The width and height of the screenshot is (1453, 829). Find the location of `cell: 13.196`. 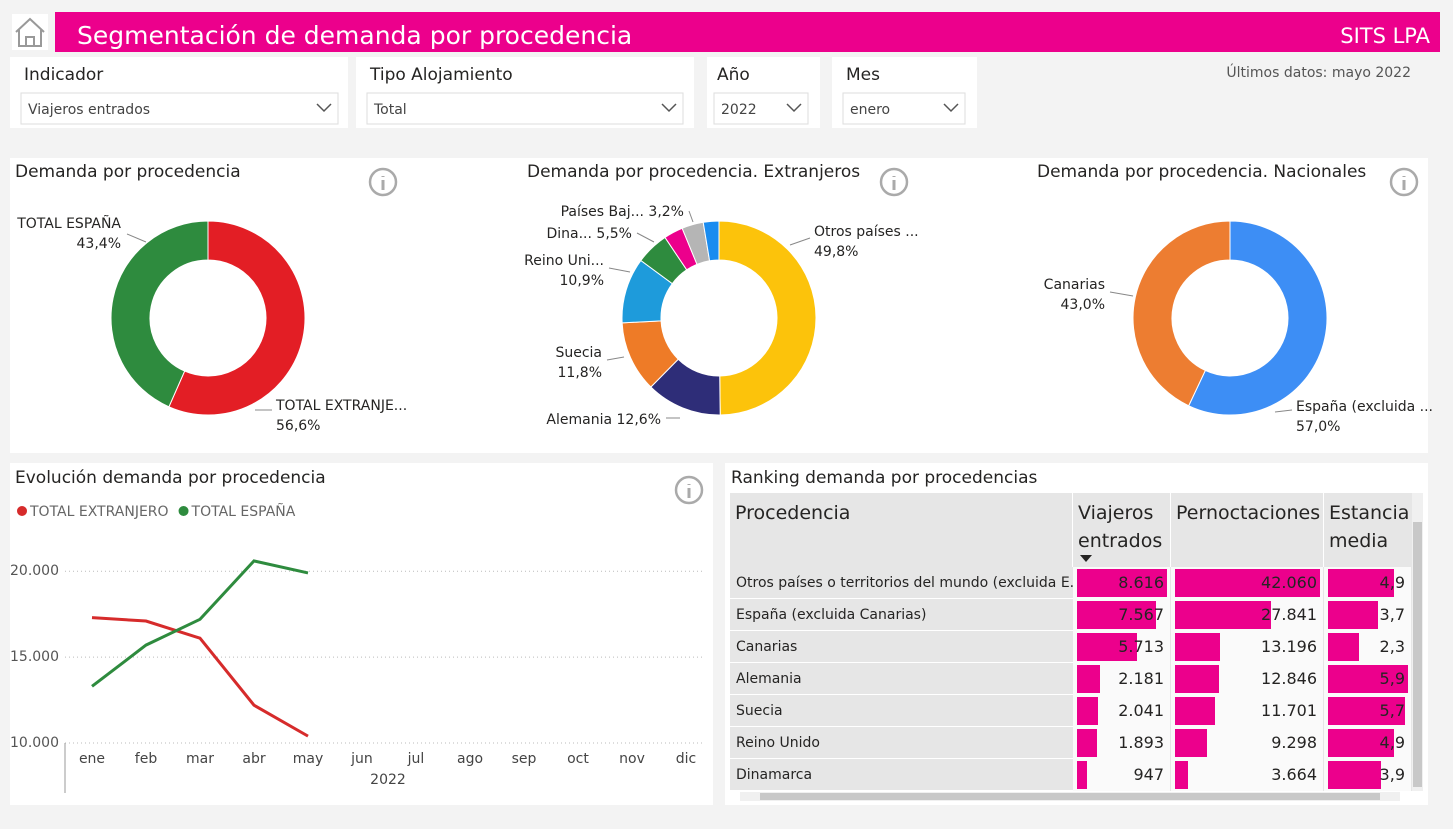

cell: 13.196 is located at coordinates (1247, 647).